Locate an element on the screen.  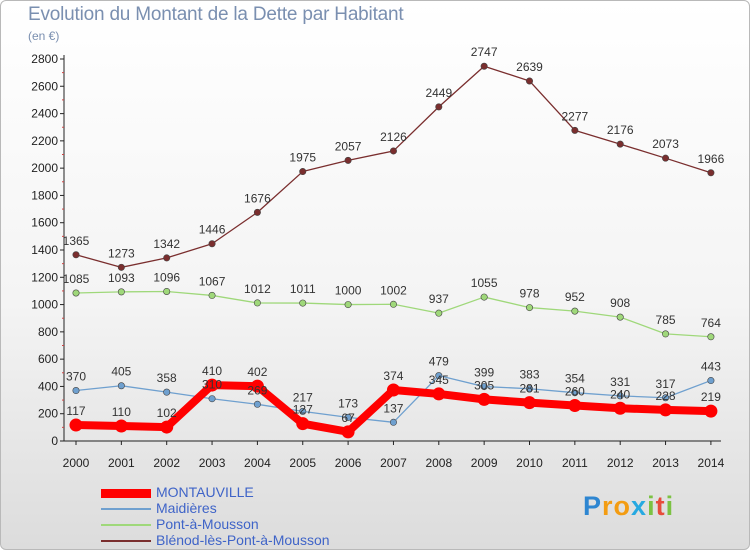
data-label: 260 is located at coordinates (575, 392).